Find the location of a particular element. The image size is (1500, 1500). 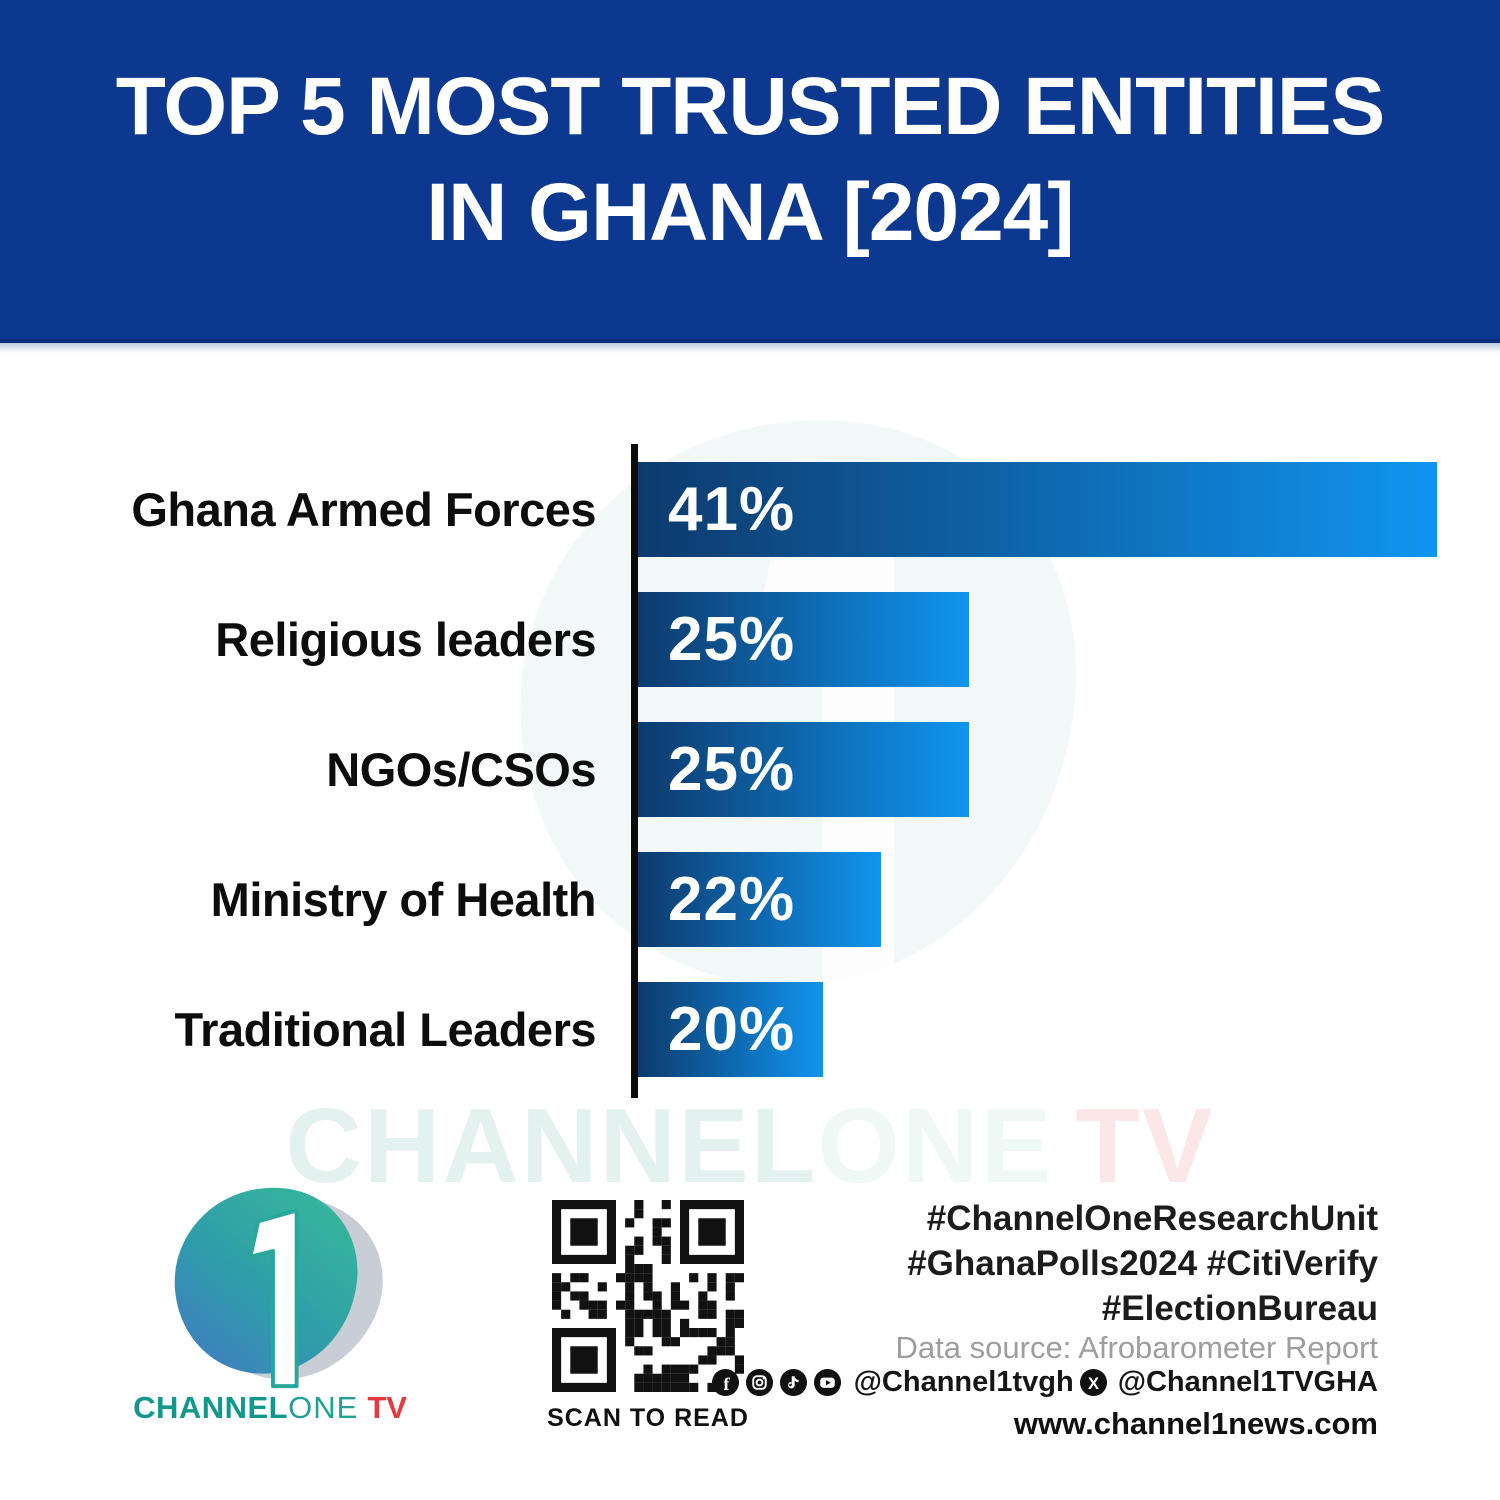

hashtag-line-2: #GhanaPolls2024 #CitiVerify is located at coordinates (1142, 1263).